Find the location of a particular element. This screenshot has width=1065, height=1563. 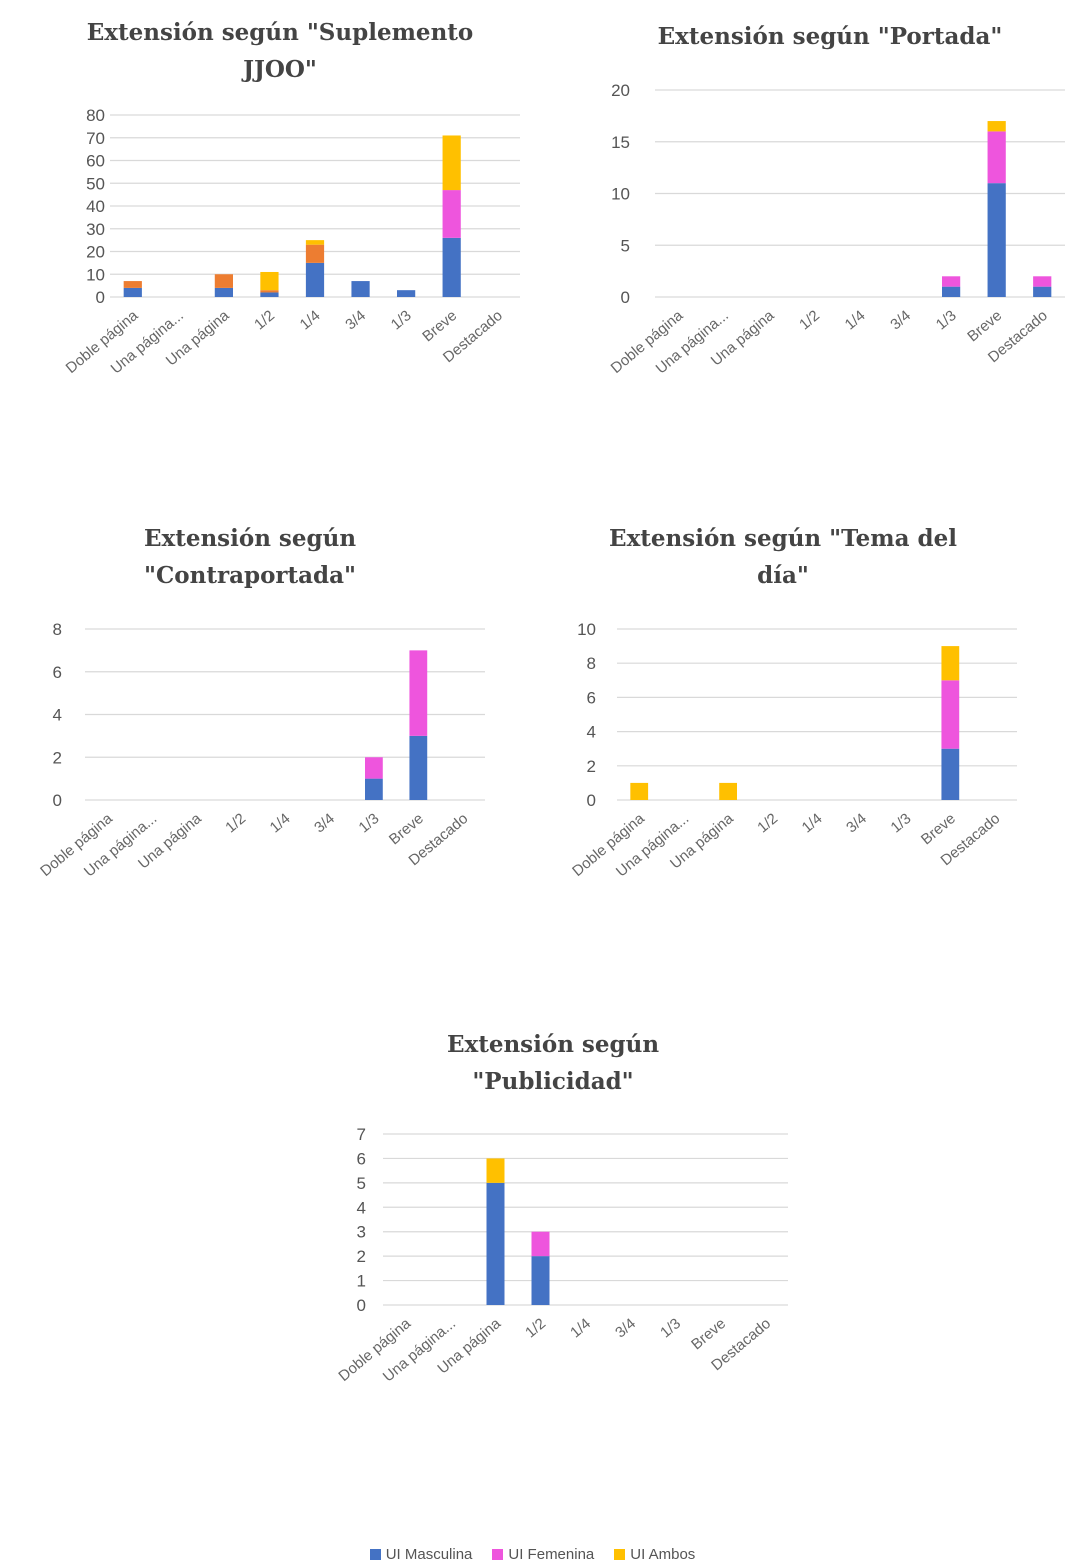

chart-title: Extensión según "Suplemento JJOO" is located at coordinates (280, 51).